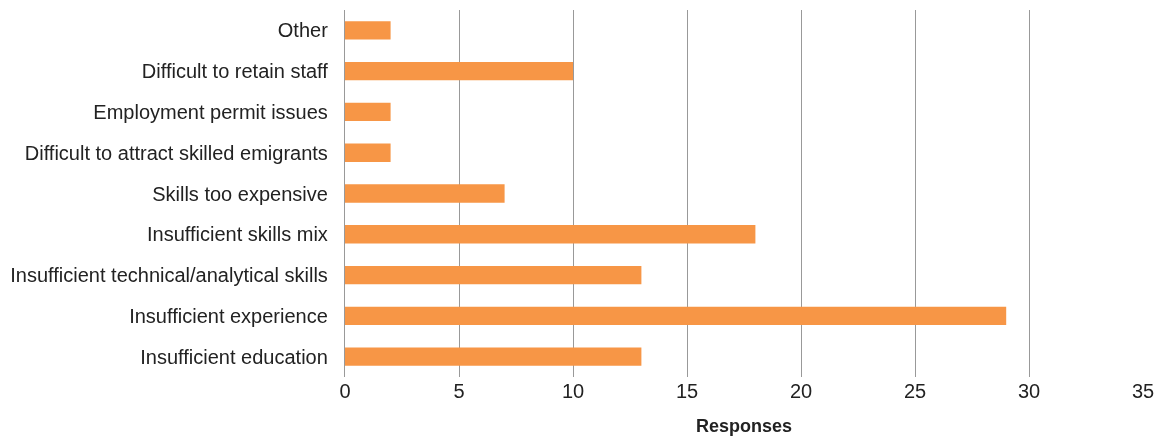 This screenshot has height=443, width=1173. Describe the element at coordinates (573, 391) in the screenshot. I see `x-tick-label: 10` at that location.